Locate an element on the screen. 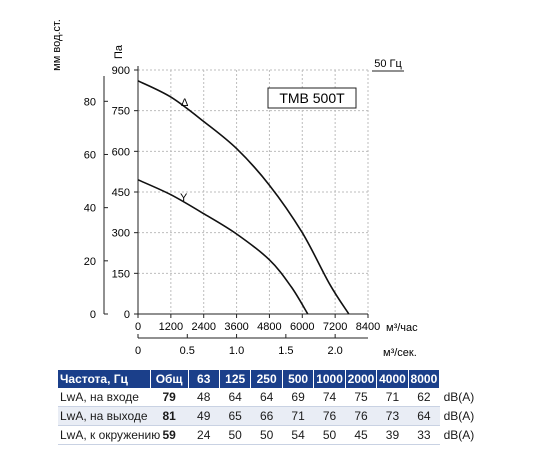  x-tick-label: 0 is located at coordinates (138, 327).